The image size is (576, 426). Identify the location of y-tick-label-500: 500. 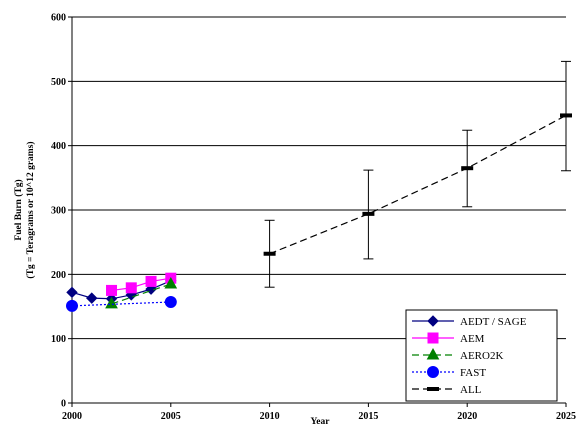
(58, 82).